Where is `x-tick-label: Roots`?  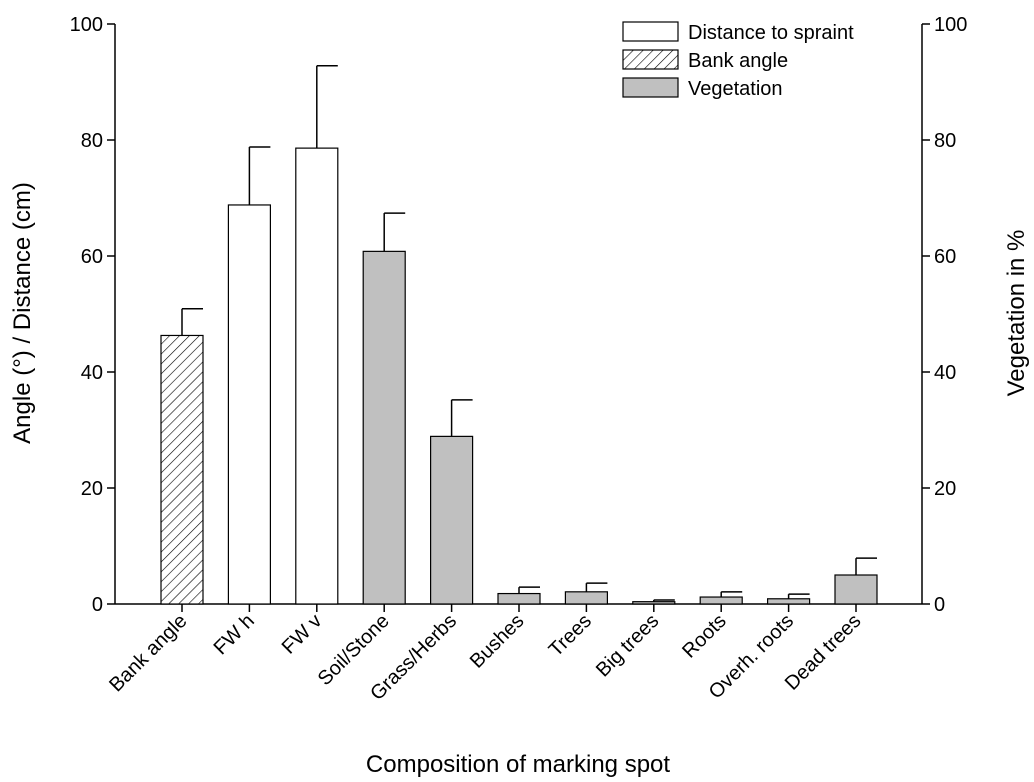
x-tick-label: Roots is located at coordinates (704, 636).